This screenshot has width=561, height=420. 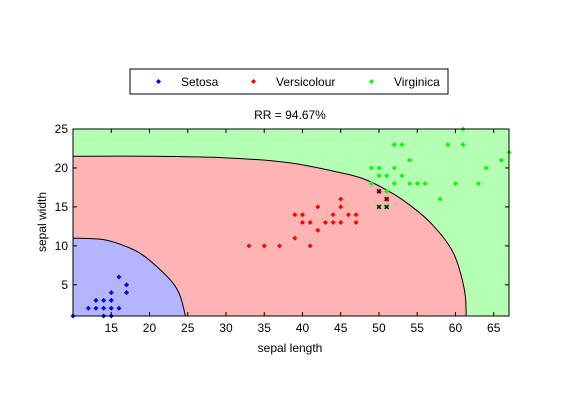 I want to click on x-tick-label: 45, so click(x=341, y=328).